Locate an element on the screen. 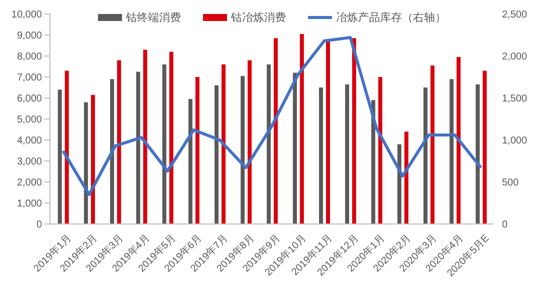 Image resolution: width=544 pixels, height=288 pixels. y2-tick-label: 1,000 is located at coordinates (515, 141).